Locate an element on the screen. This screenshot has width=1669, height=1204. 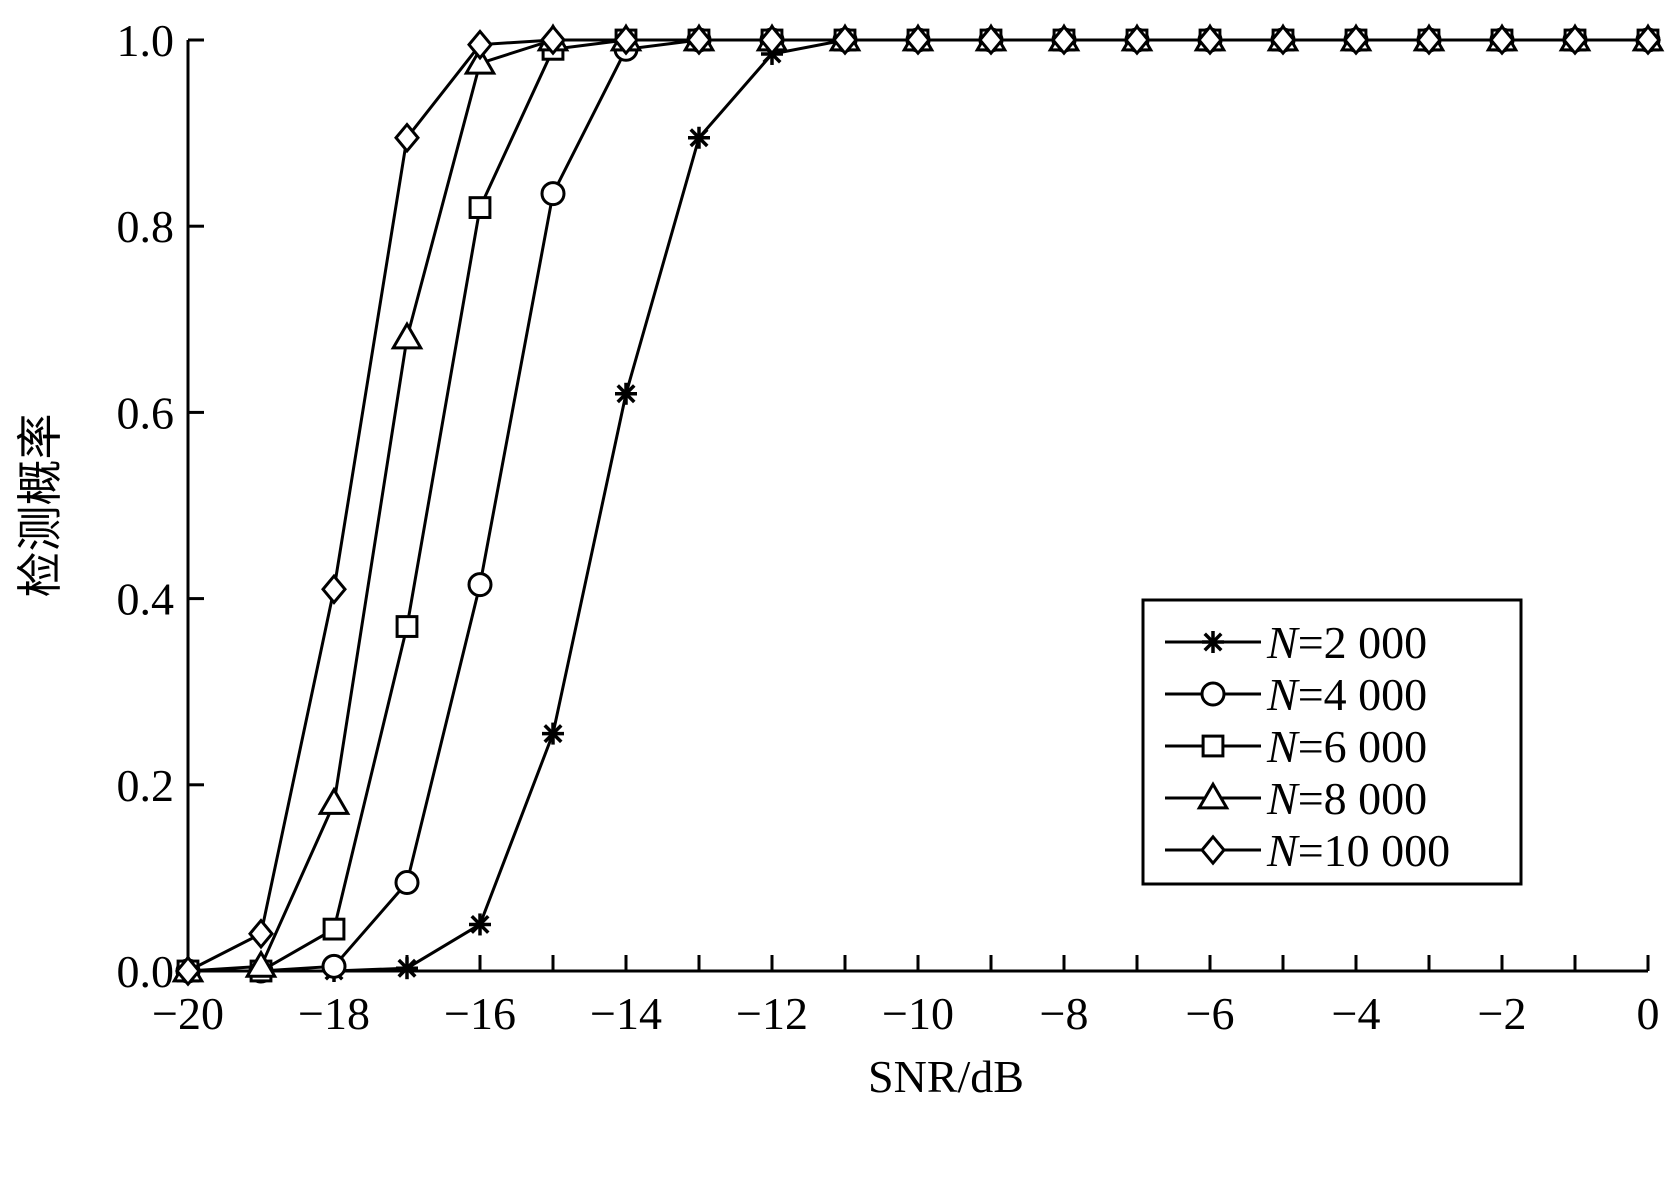
legend-label: N=8 000 is located at coordinates (1346, 798).